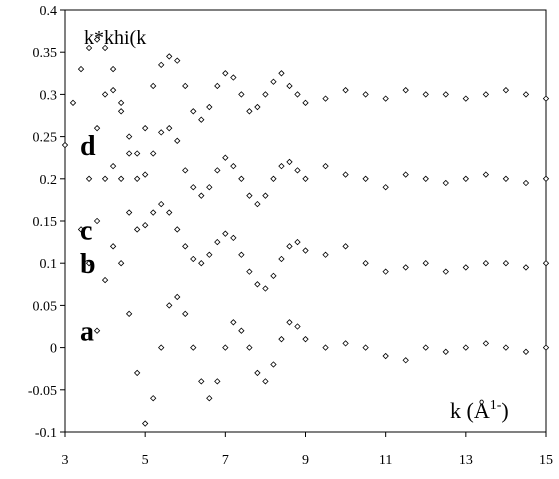  I want to click on y-tick-label: 0.25, so click(45, 138).